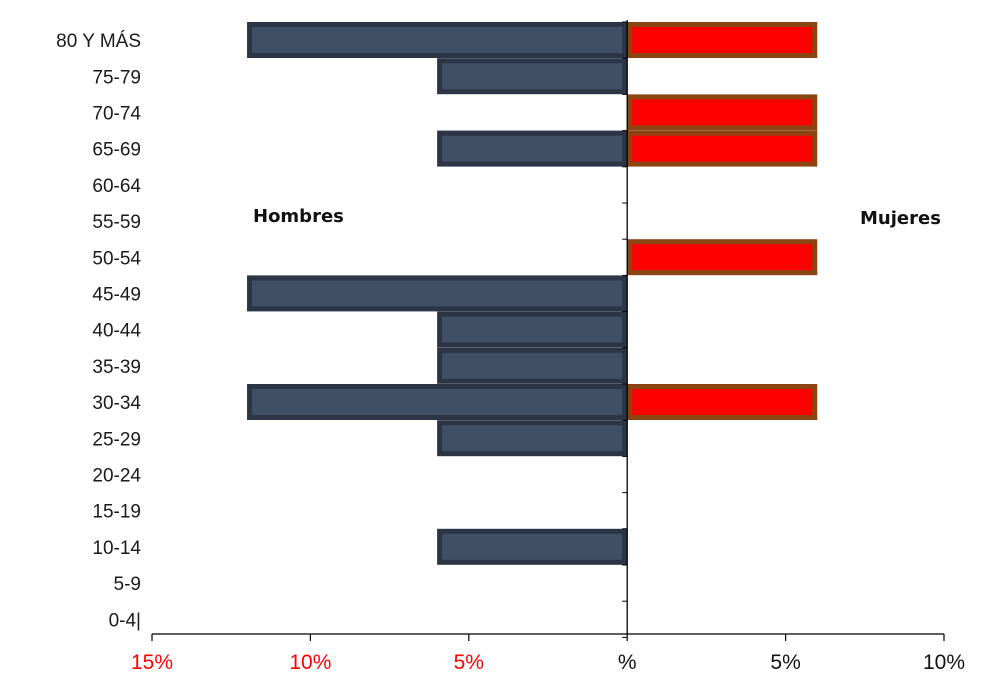 The width and height of the screenshot is (999, 681). Describe the element at coordinates (900, 218) in the screenshot. I see `mujeres-annotation: Mujeres` at that location.